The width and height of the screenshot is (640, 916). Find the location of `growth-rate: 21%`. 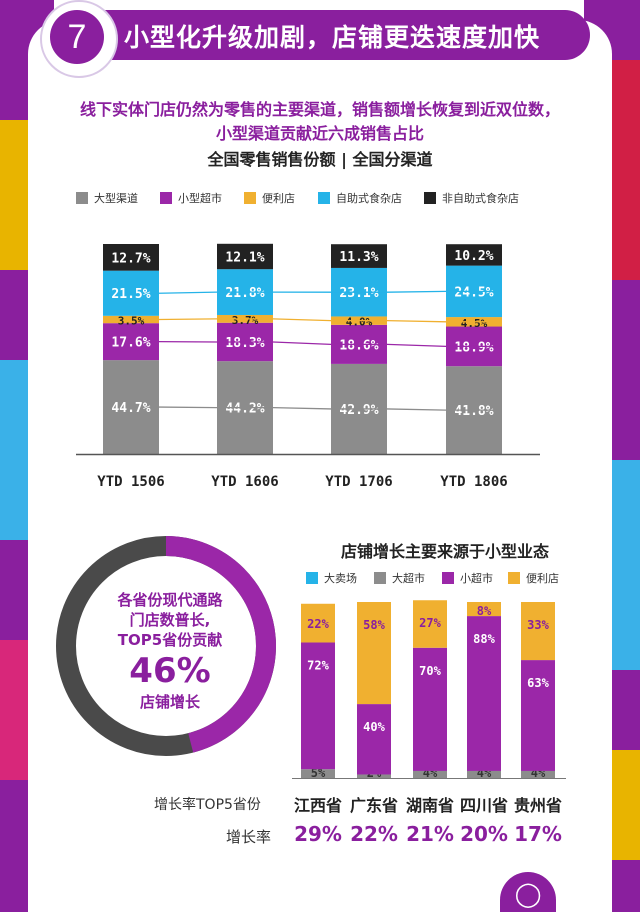

growth-rate: 21% is located at coordinates (430, 834).